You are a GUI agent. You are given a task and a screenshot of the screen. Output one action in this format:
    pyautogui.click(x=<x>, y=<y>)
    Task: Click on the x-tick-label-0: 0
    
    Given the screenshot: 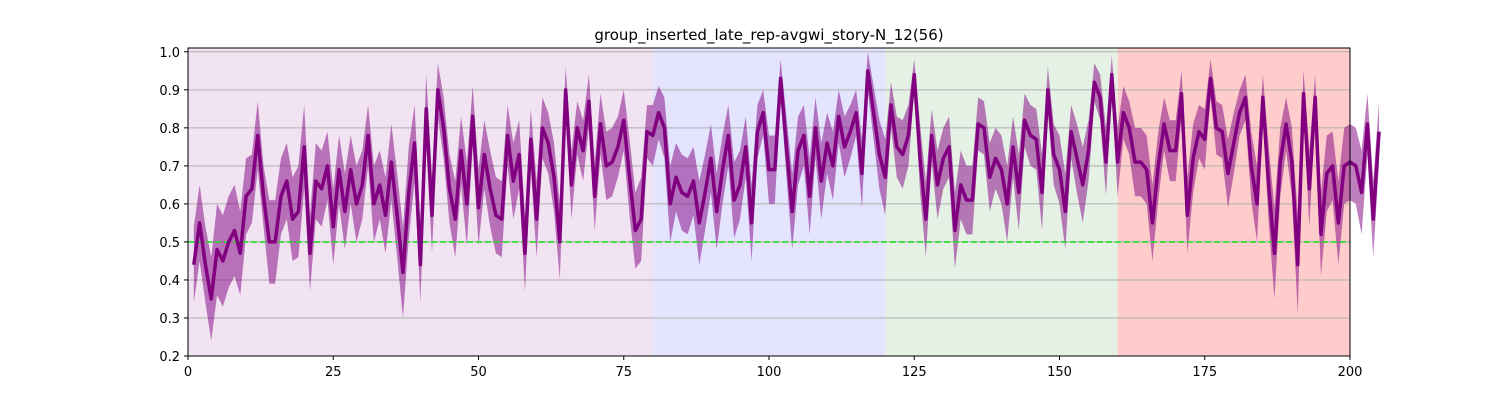 What is the action you would take?
    pyautogui.click(x=188, y=372)
    